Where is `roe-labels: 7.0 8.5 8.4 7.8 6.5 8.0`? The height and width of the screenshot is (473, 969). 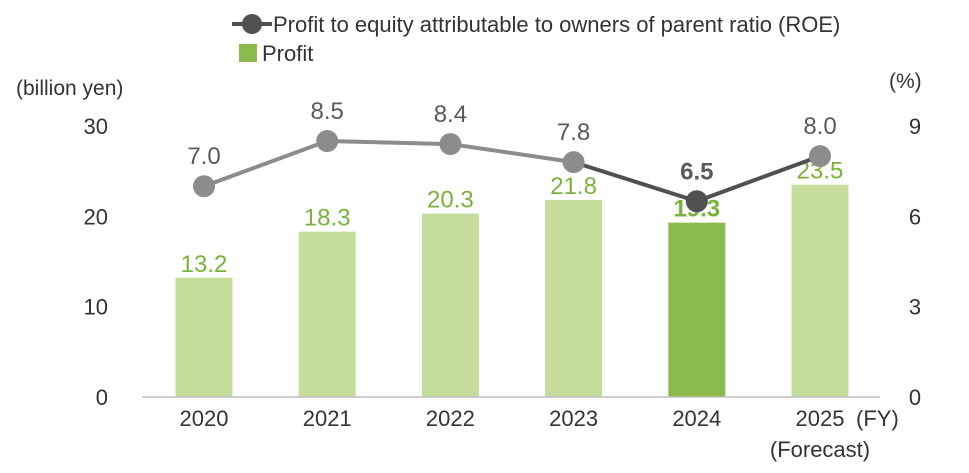
roe-labels: 7.0 8.5 8.4 7.8 6.5 8.0 is located at coordinates (511, 141).